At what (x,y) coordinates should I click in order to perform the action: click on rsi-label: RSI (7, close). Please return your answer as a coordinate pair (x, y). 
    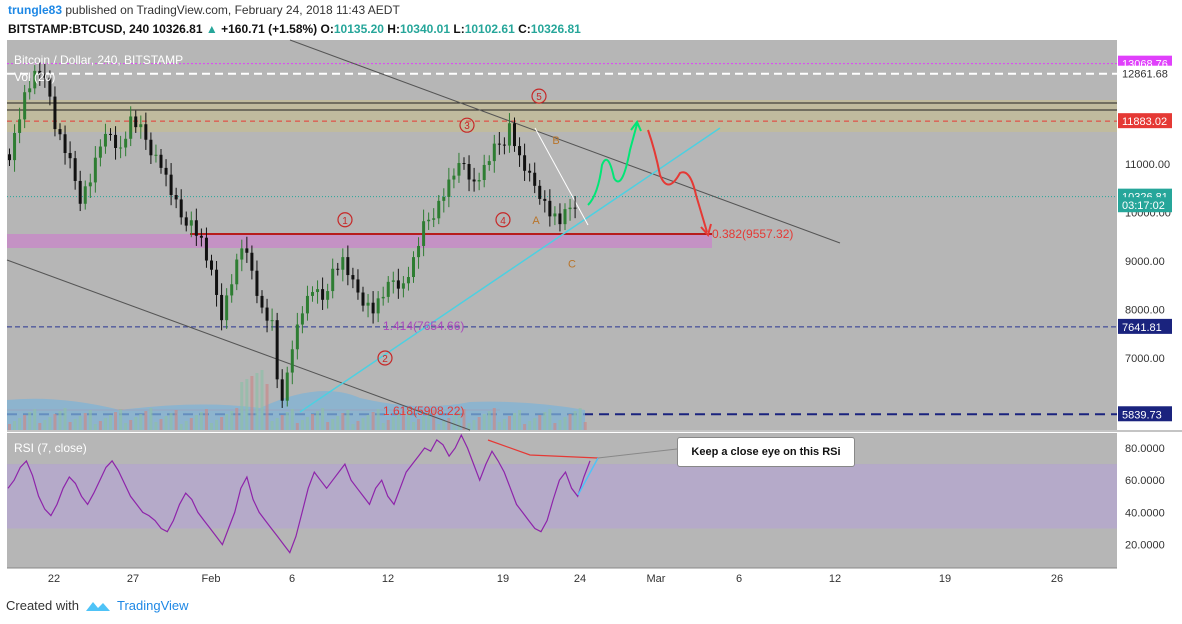
    Looking at the image, I should click on (50, 448).